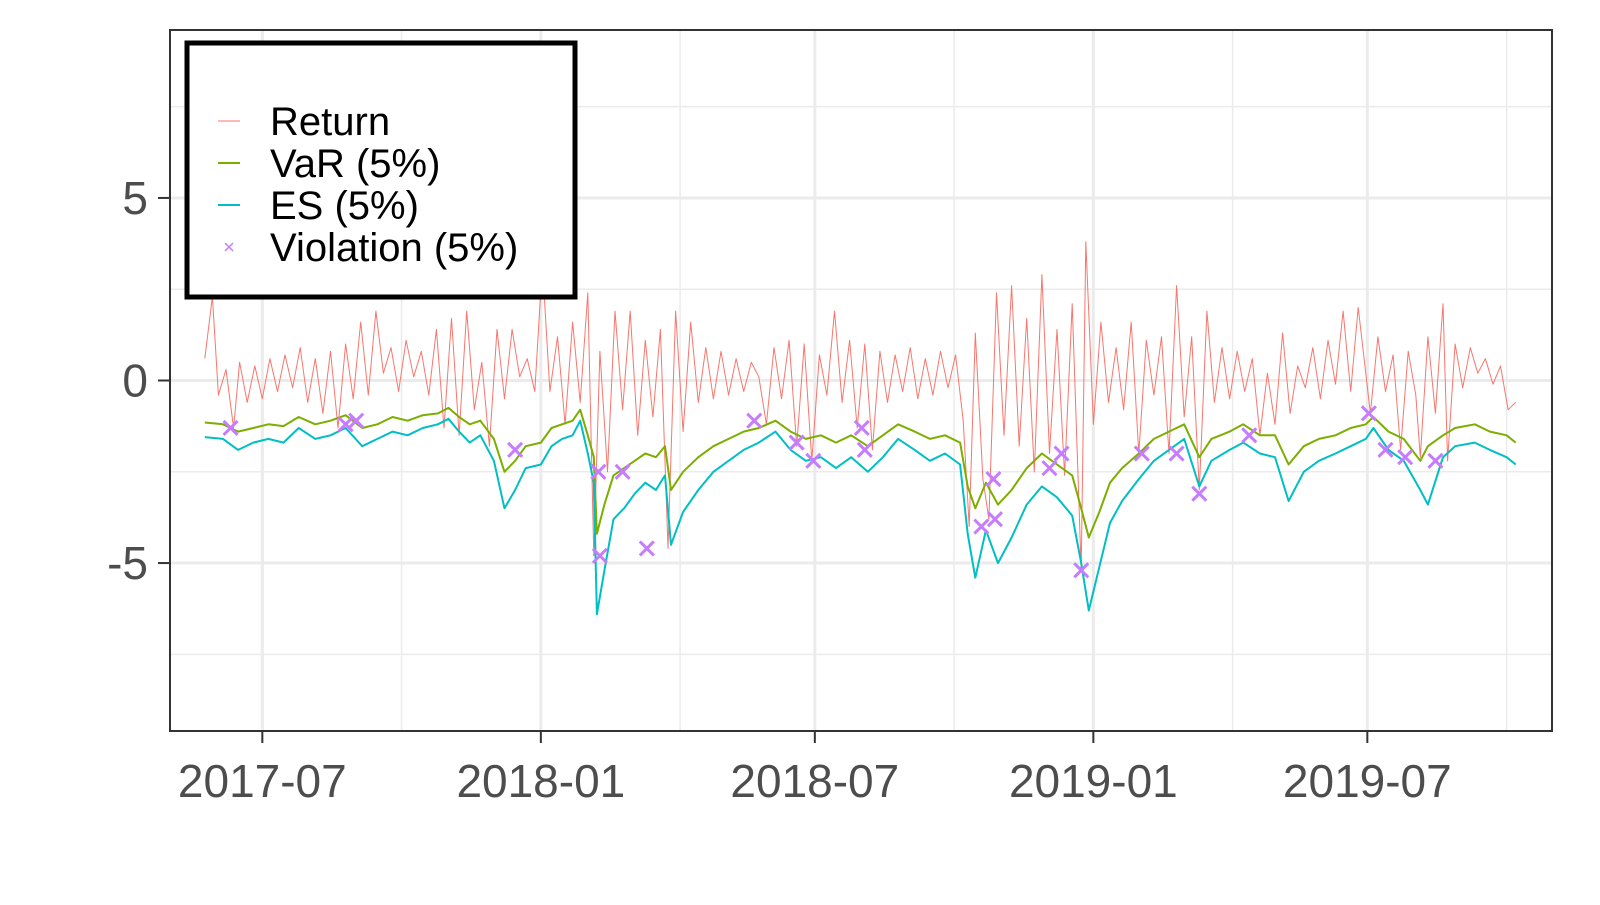 The height and width of the screenshot is (905, 1600). I want to click on legend-item-var: VaR (5%), so click(329, 164).